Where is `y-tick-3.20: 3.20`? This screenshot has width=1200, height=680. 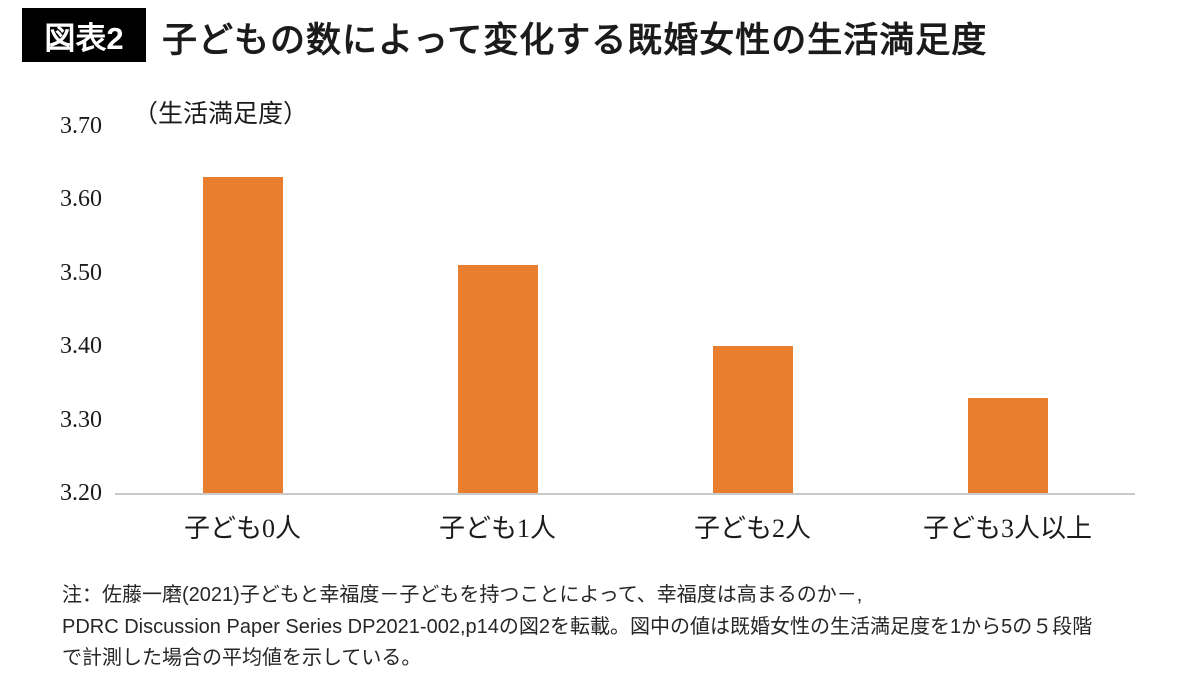 y-tick-3.20: 3.20 is located at coordinates (81, 493).